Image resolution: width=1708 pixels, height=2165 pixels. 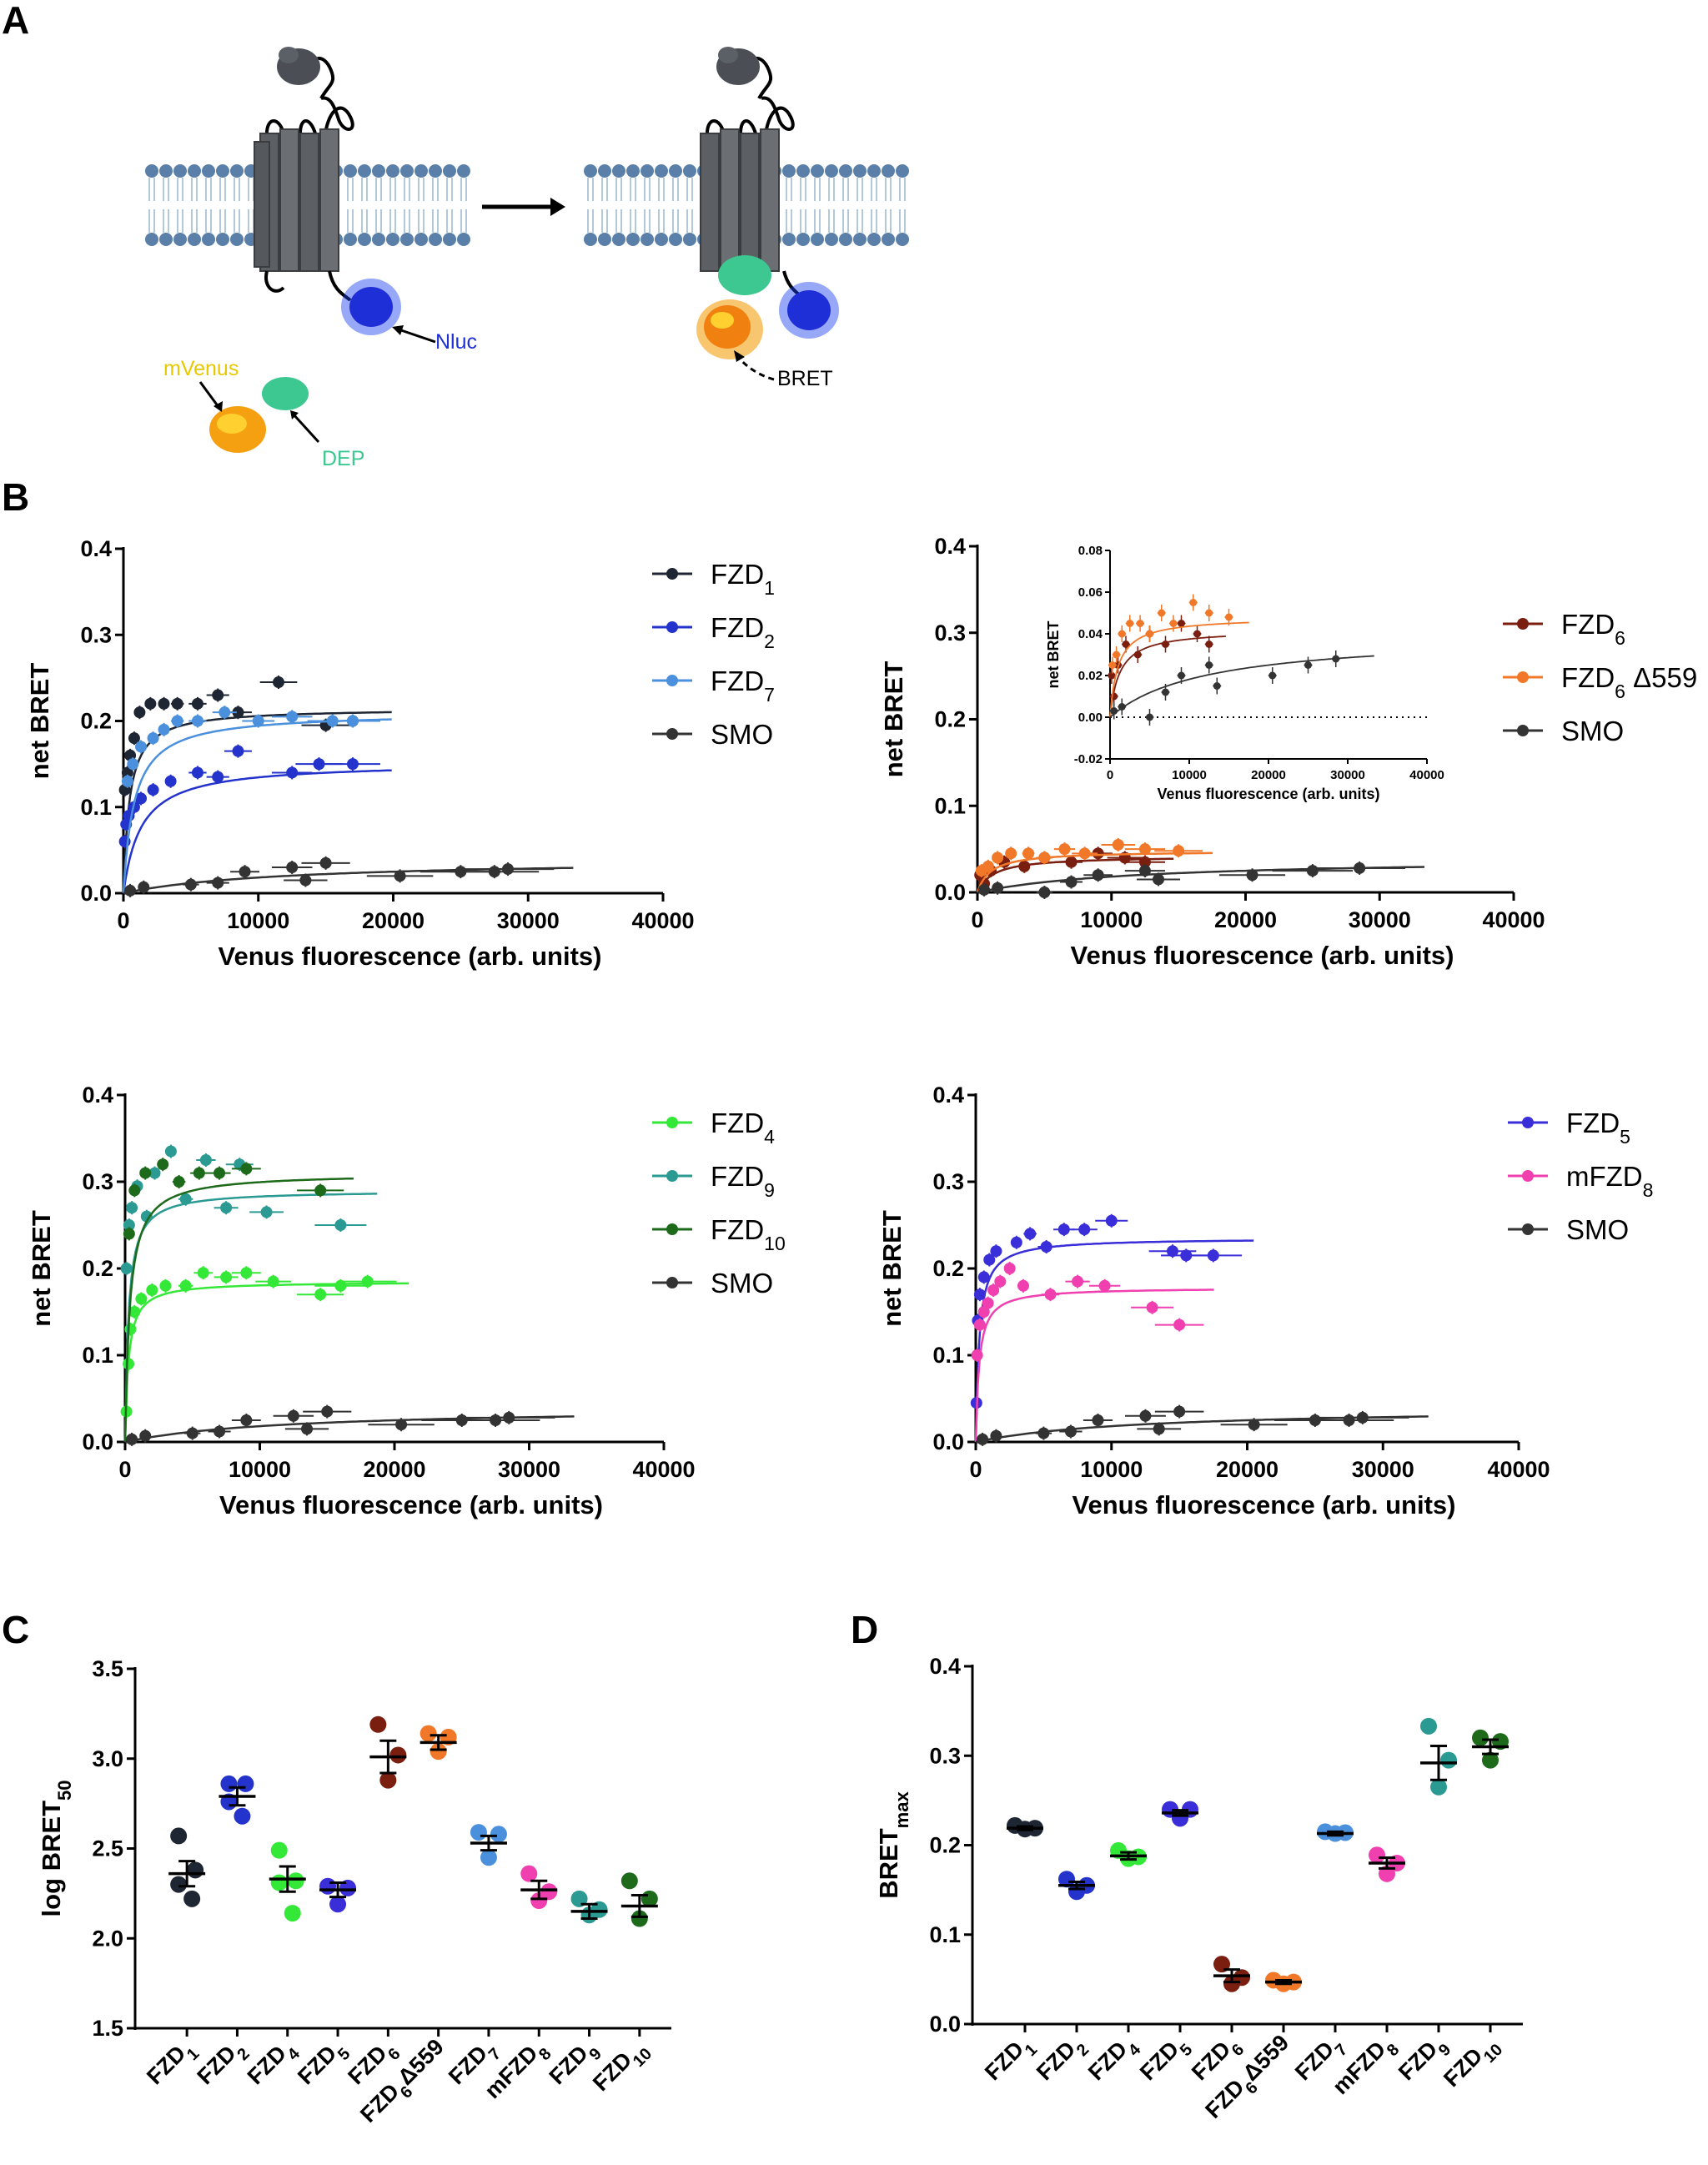 I want to click on y-axis-title: net BRET, so click(x=41, y=1268).